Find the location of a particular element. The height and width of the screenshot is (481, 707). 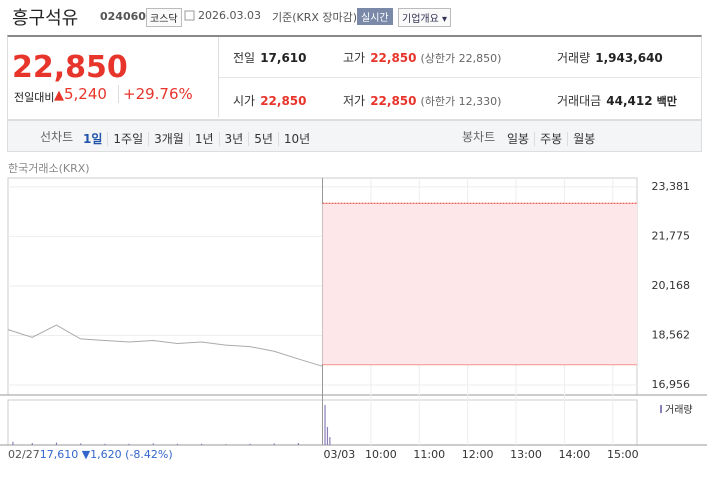

line-tab: 3년 is located at coordinates (233, 139).